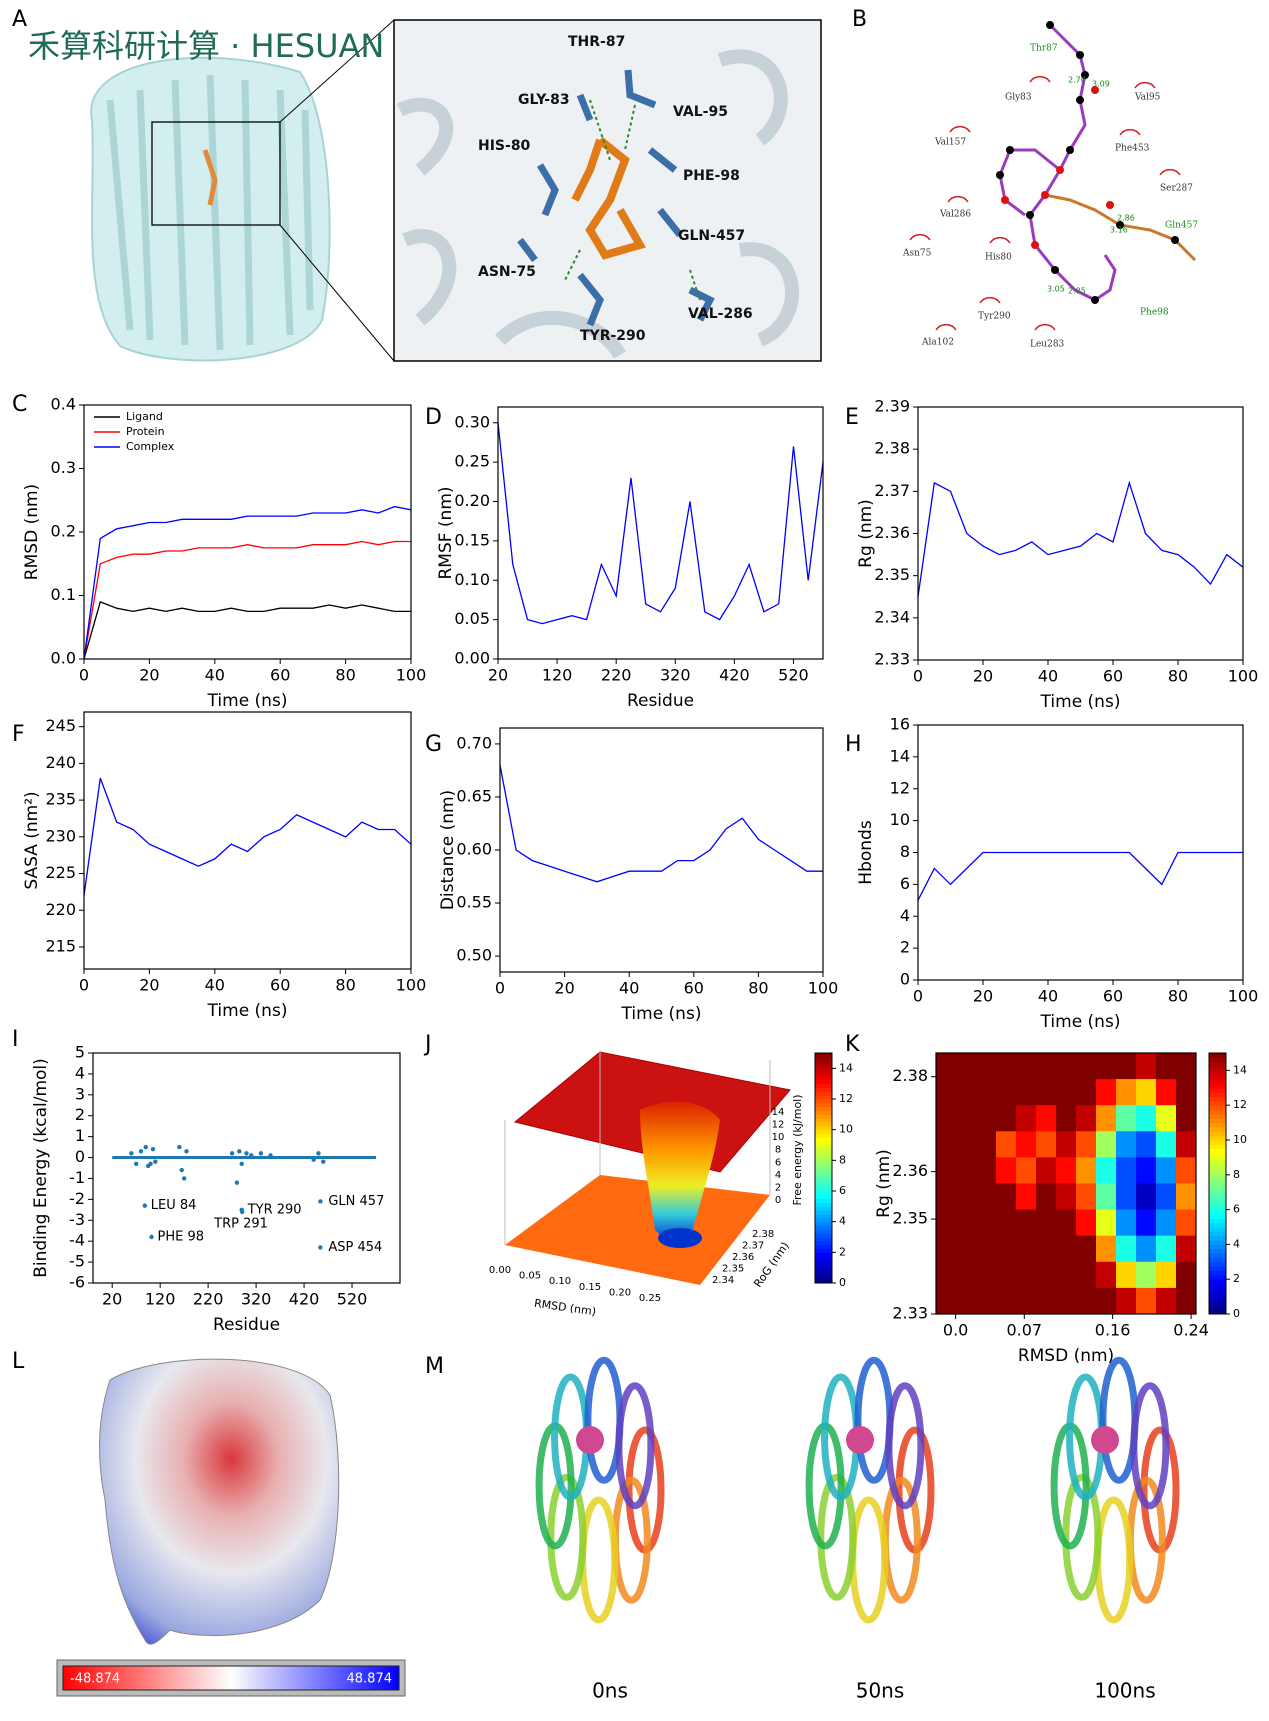  I want to click on y-tick-label: -1, so click(77, 1177).